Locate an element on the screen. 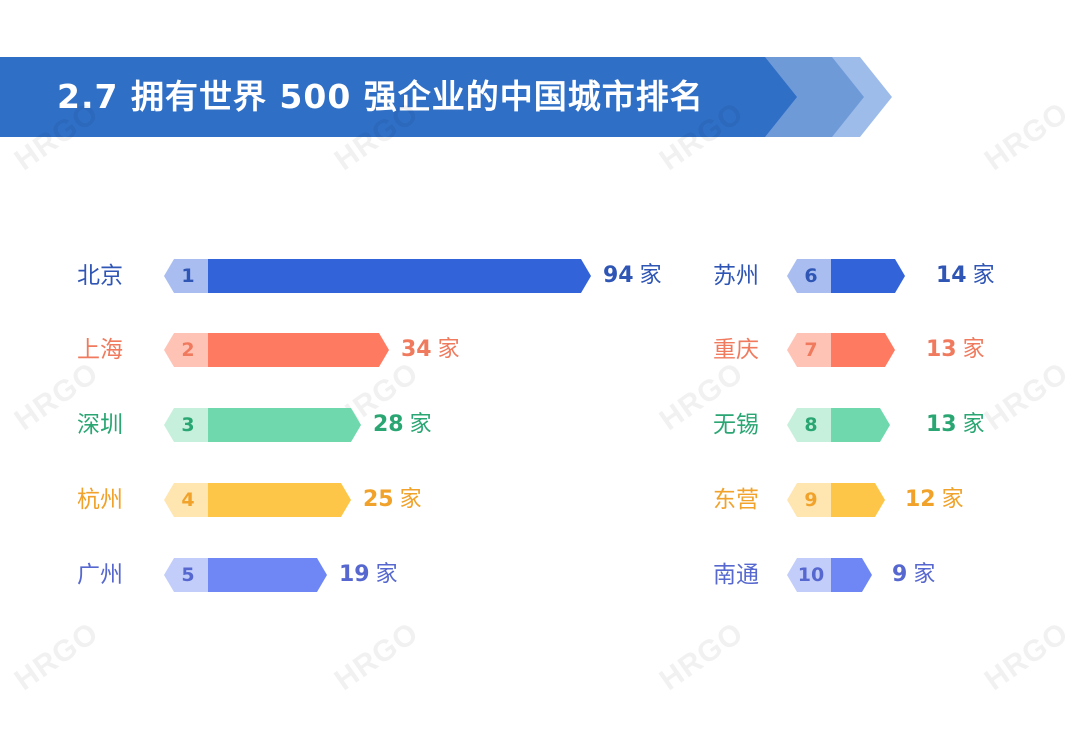  ranking-row: 东营 9 12 家 is located at coordinates (540, 500).